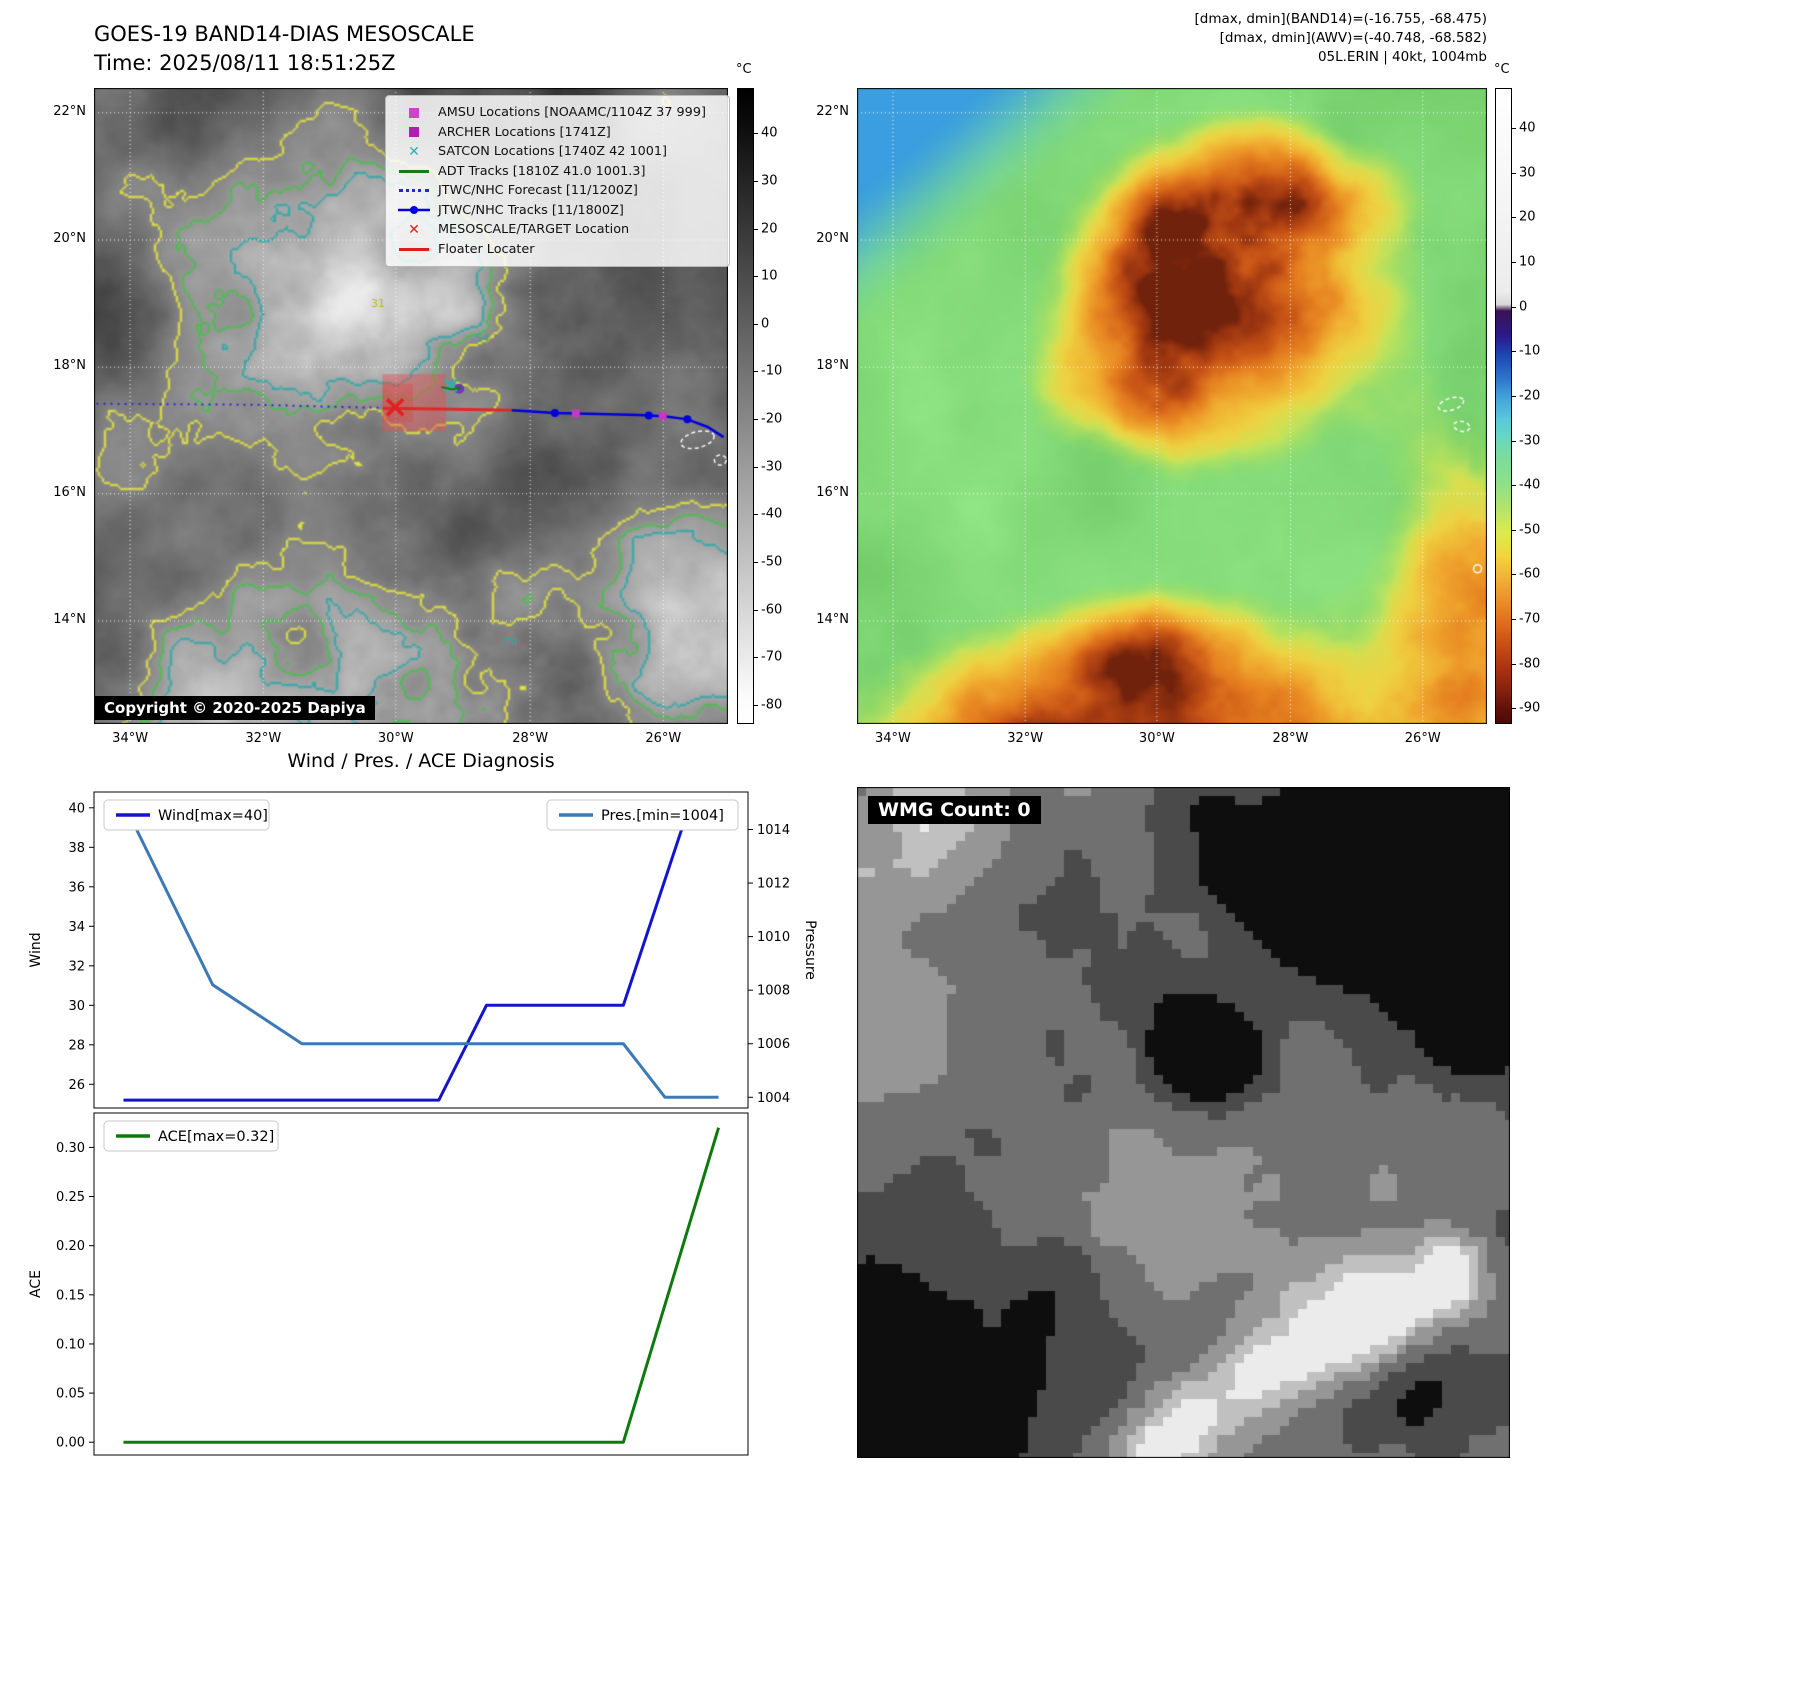 This screenshot has height=1690, width=1801. I want to click on cbar1-tick-label: -70, so click(772, 657).